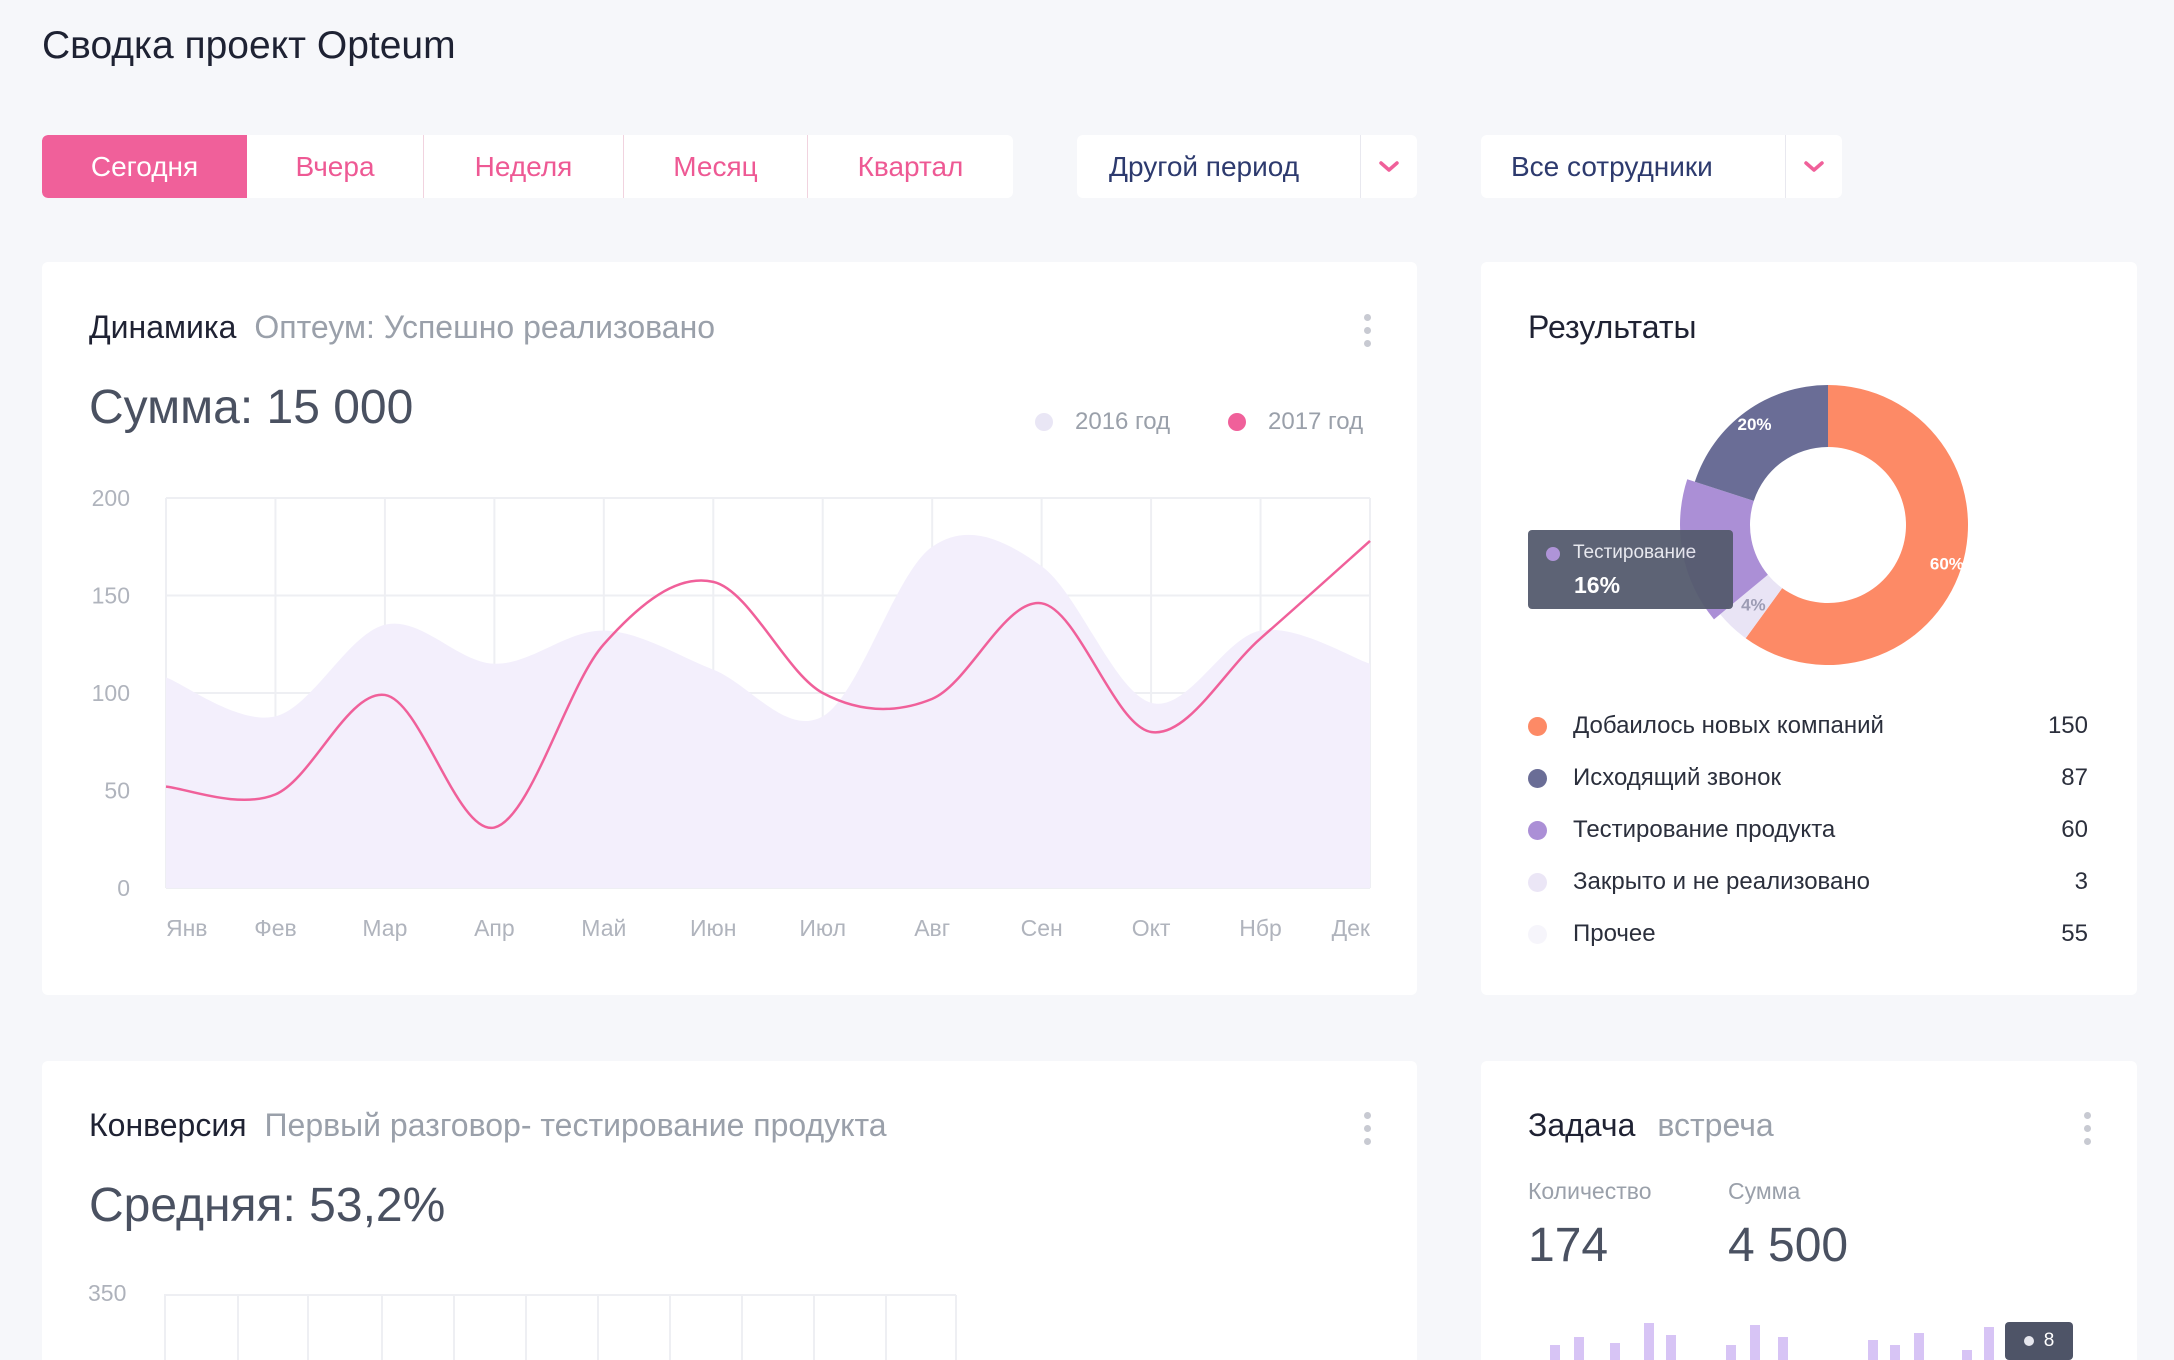 The image size is (2174, 1360). I want to click on period-dropdown-label: Другой период, so click(1204, 166).